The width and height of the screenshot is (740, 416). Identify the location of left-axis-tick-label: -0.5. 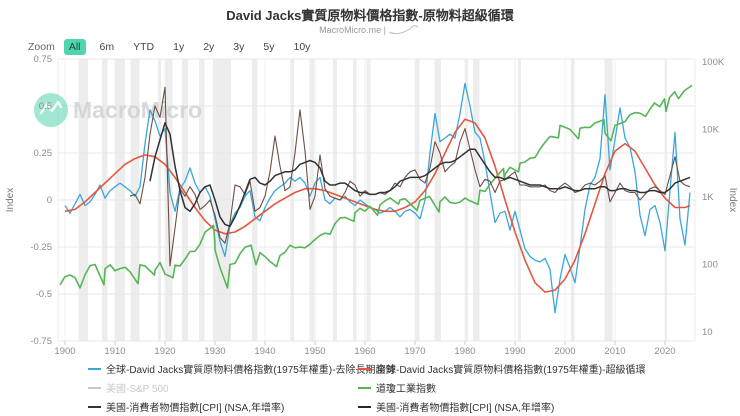
(44, 294).